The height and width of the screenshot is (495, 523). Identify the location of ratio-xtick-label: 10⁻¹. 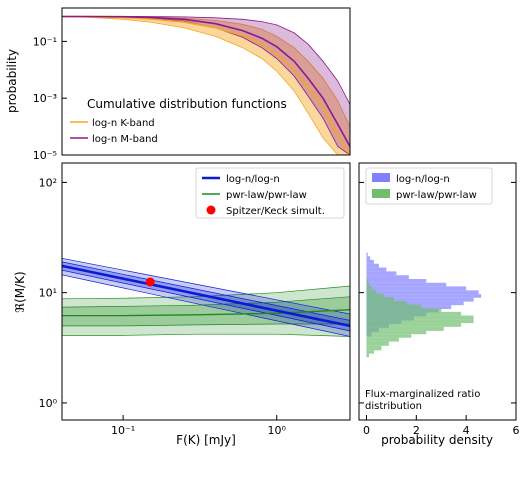
(123, 430).